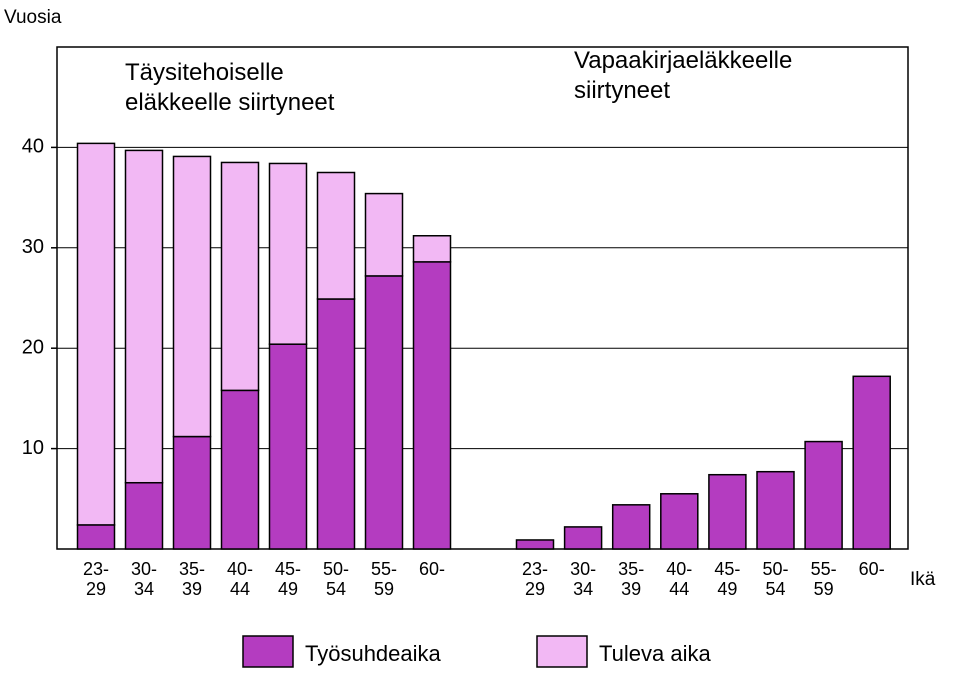  What do you see at coordinates (33, 147) in the screenshot?
I see `y-tick-label: 40` at bounding box center [33, 147].